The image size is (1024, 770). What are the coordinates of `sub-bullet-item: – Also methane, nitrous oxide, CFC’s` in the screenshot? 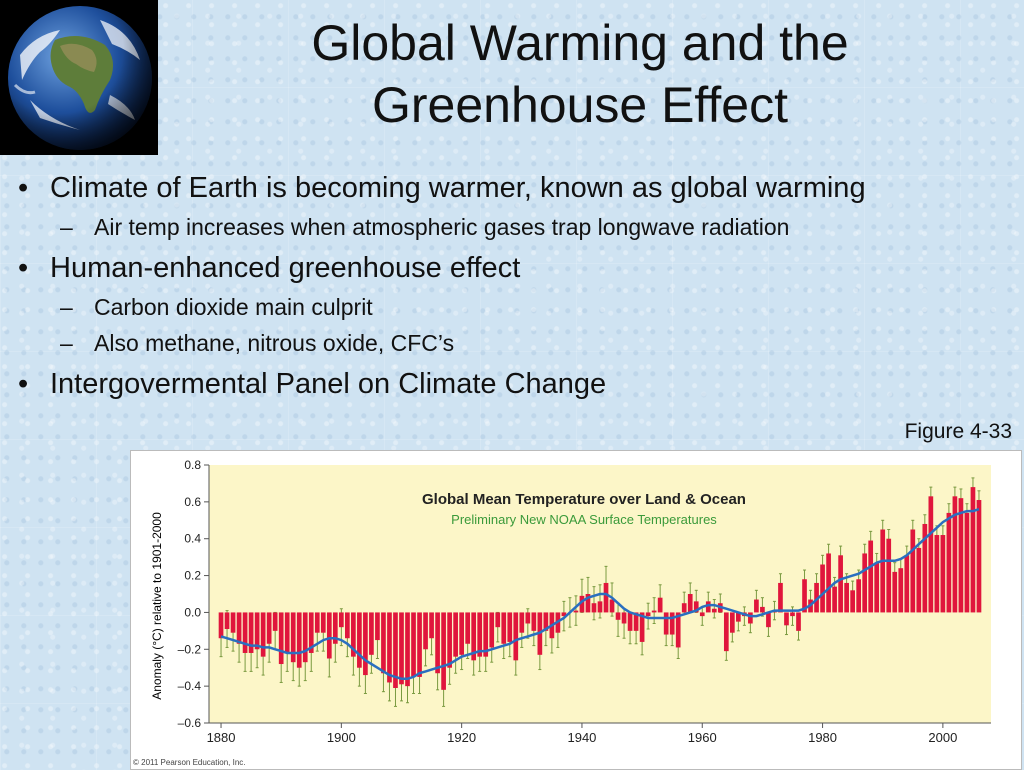 It's located at (518, 343).